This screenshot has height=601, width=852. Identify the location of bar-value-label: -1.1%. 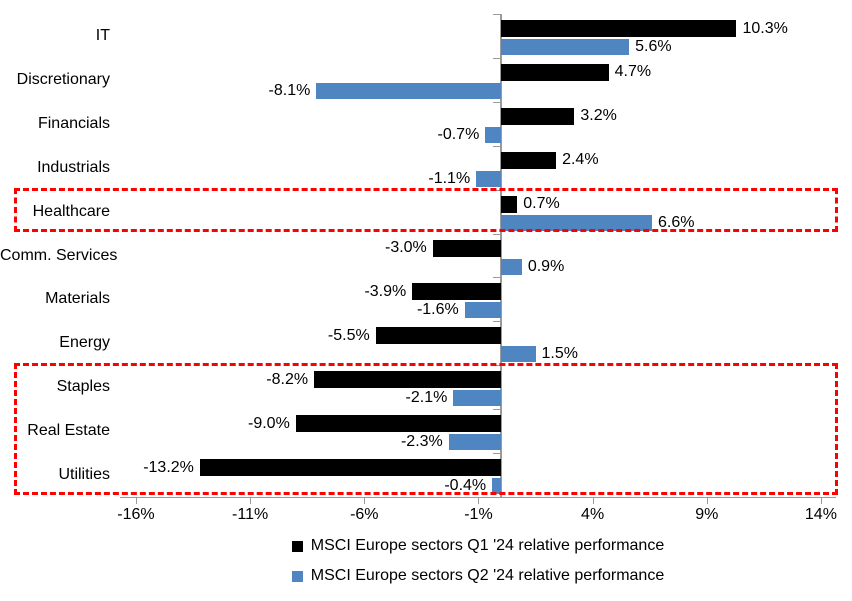
(449, 178).